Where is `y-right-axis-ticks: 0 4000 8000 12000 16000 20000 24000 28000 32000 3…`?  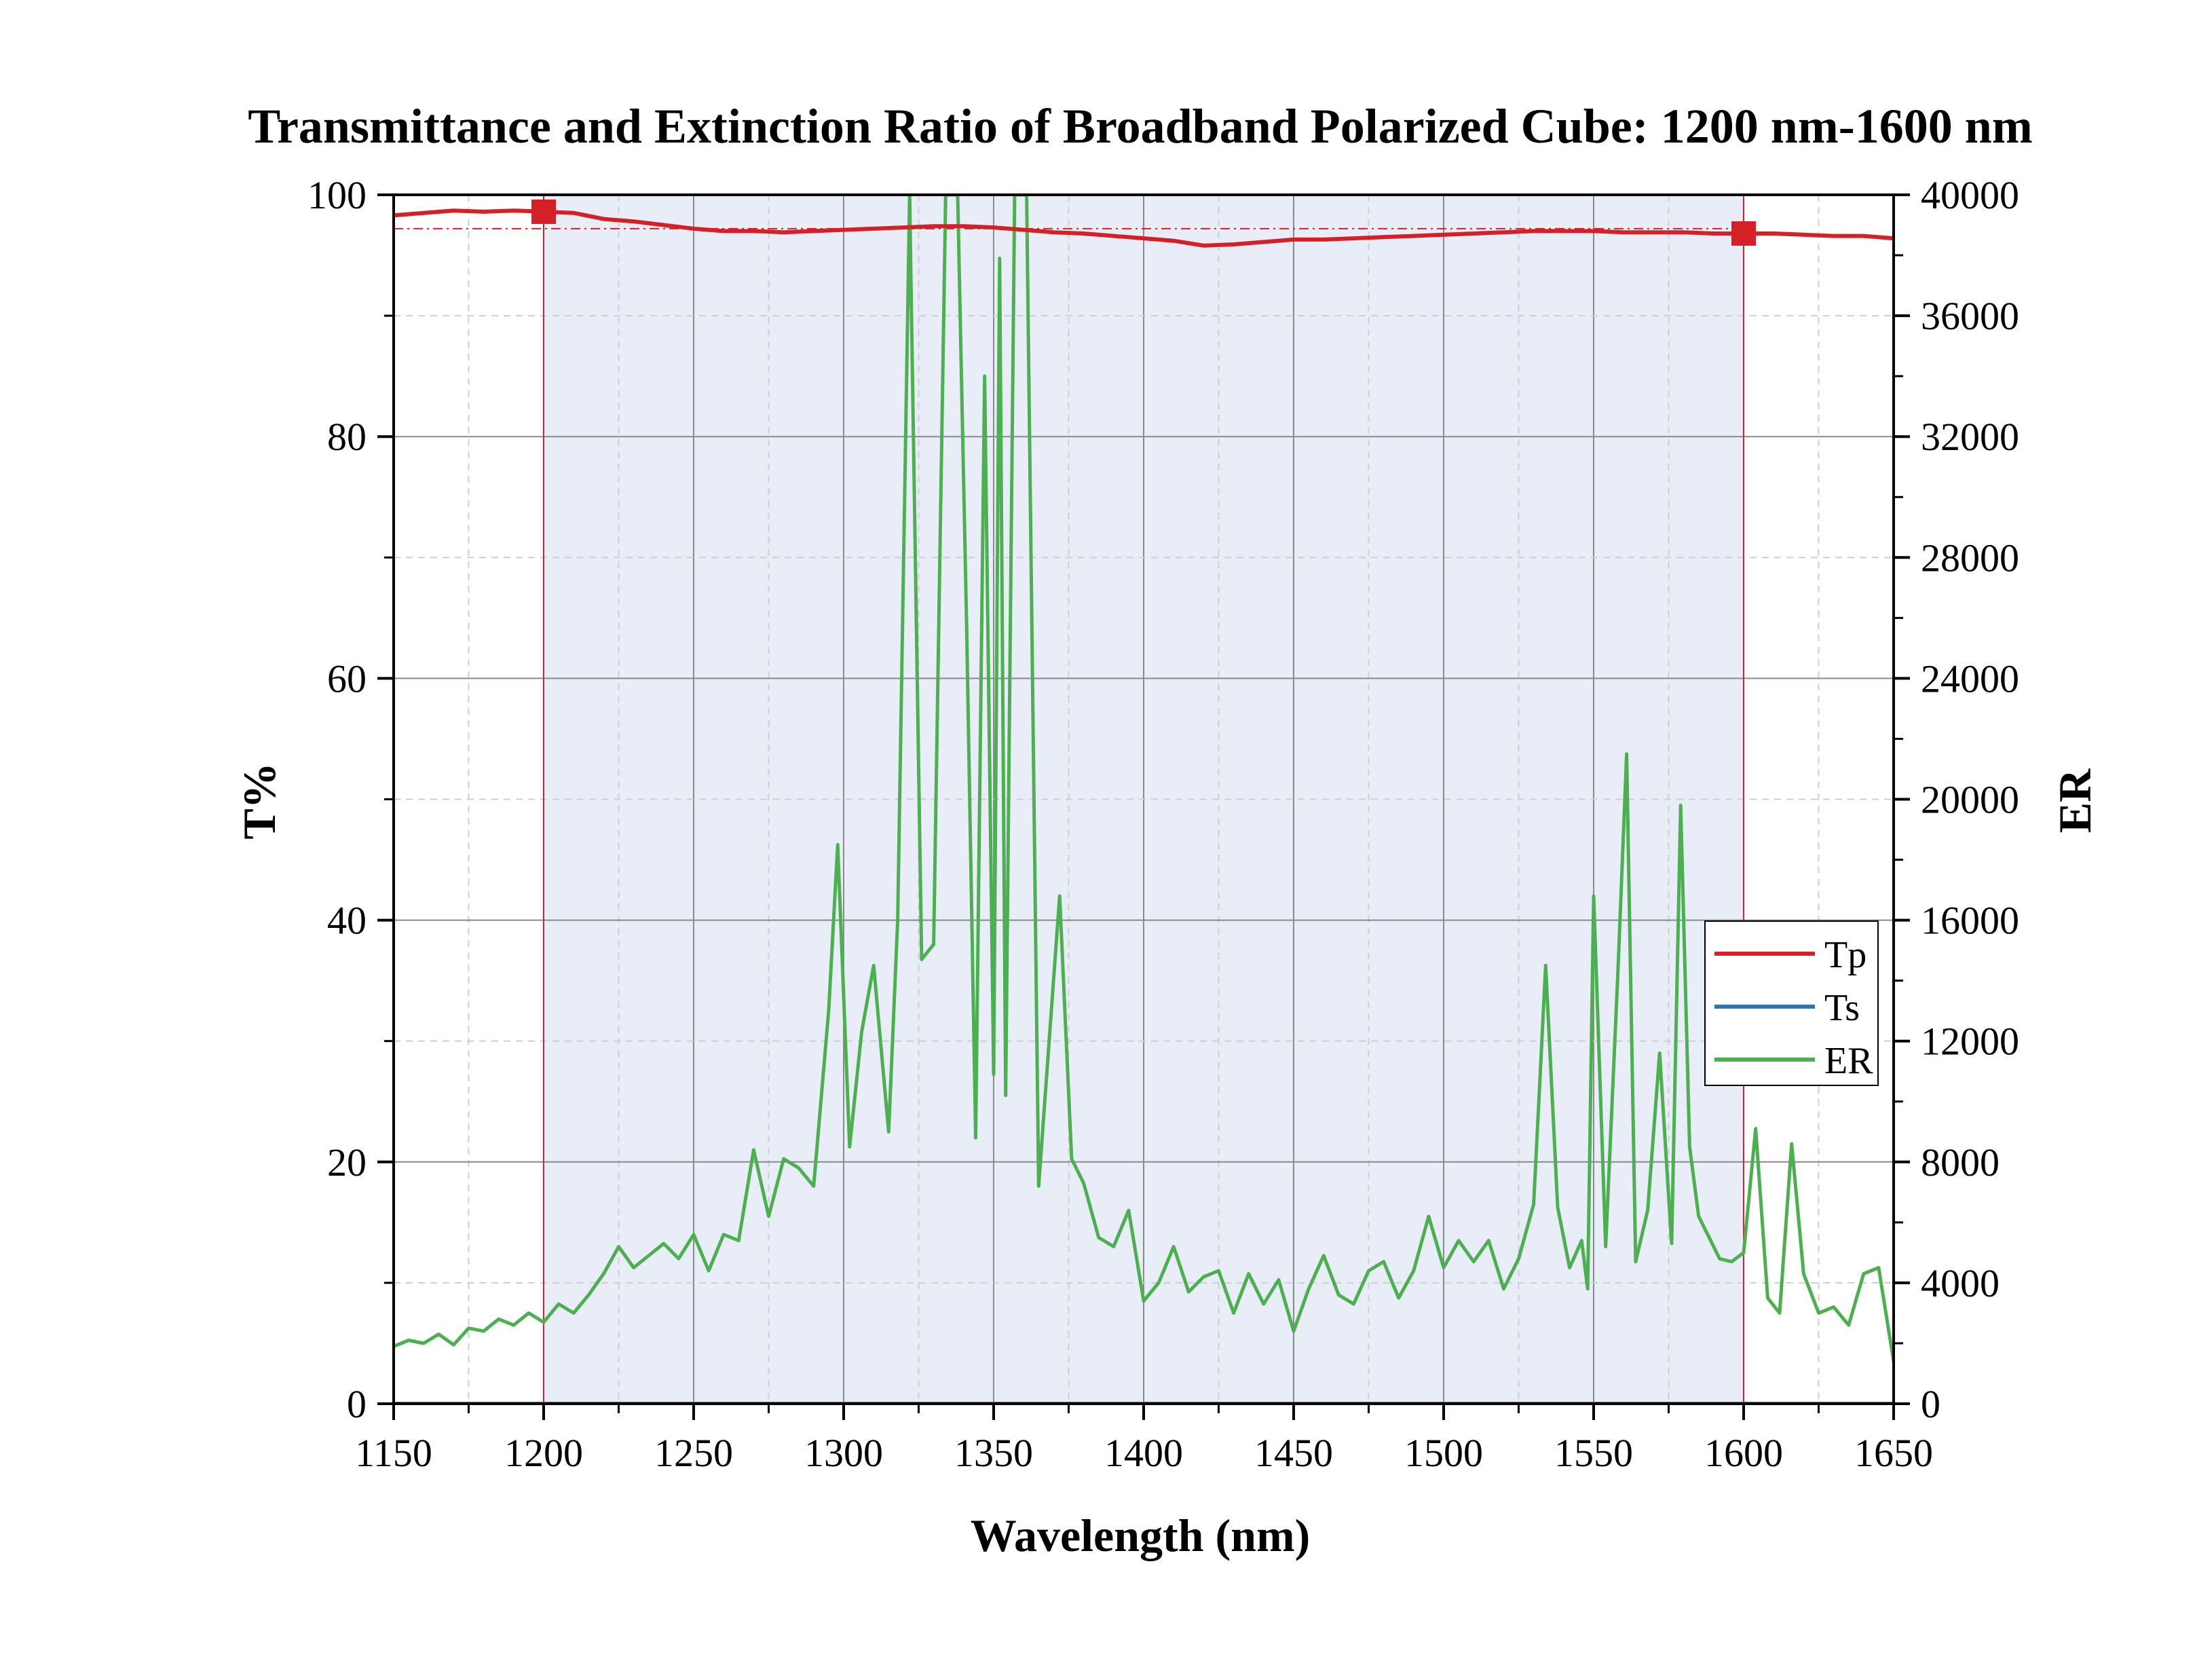
y-right-axis-ticks: 0 4000 8000 12000 16000 20000 24000 28000 32000 3… is located at coordinates (1956, 800).